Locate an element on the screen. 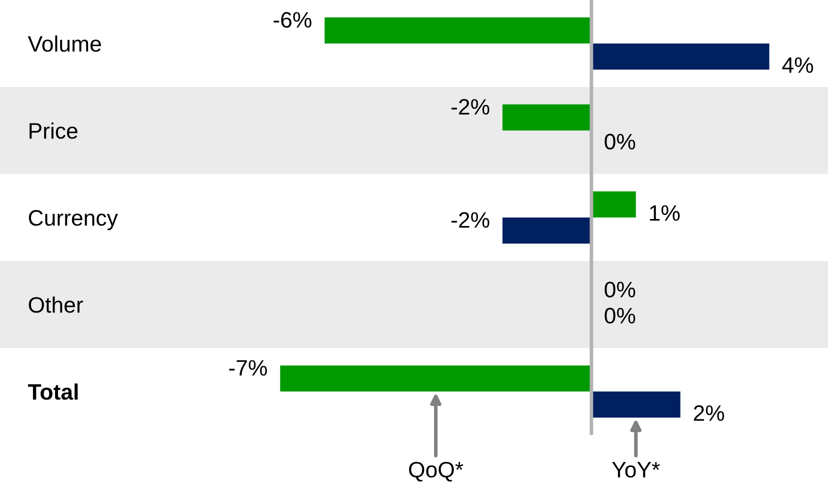 Image resolution: width=828 pixels, height=485 pixels. y-tick-label: Total is located at coordinates (53, 391).